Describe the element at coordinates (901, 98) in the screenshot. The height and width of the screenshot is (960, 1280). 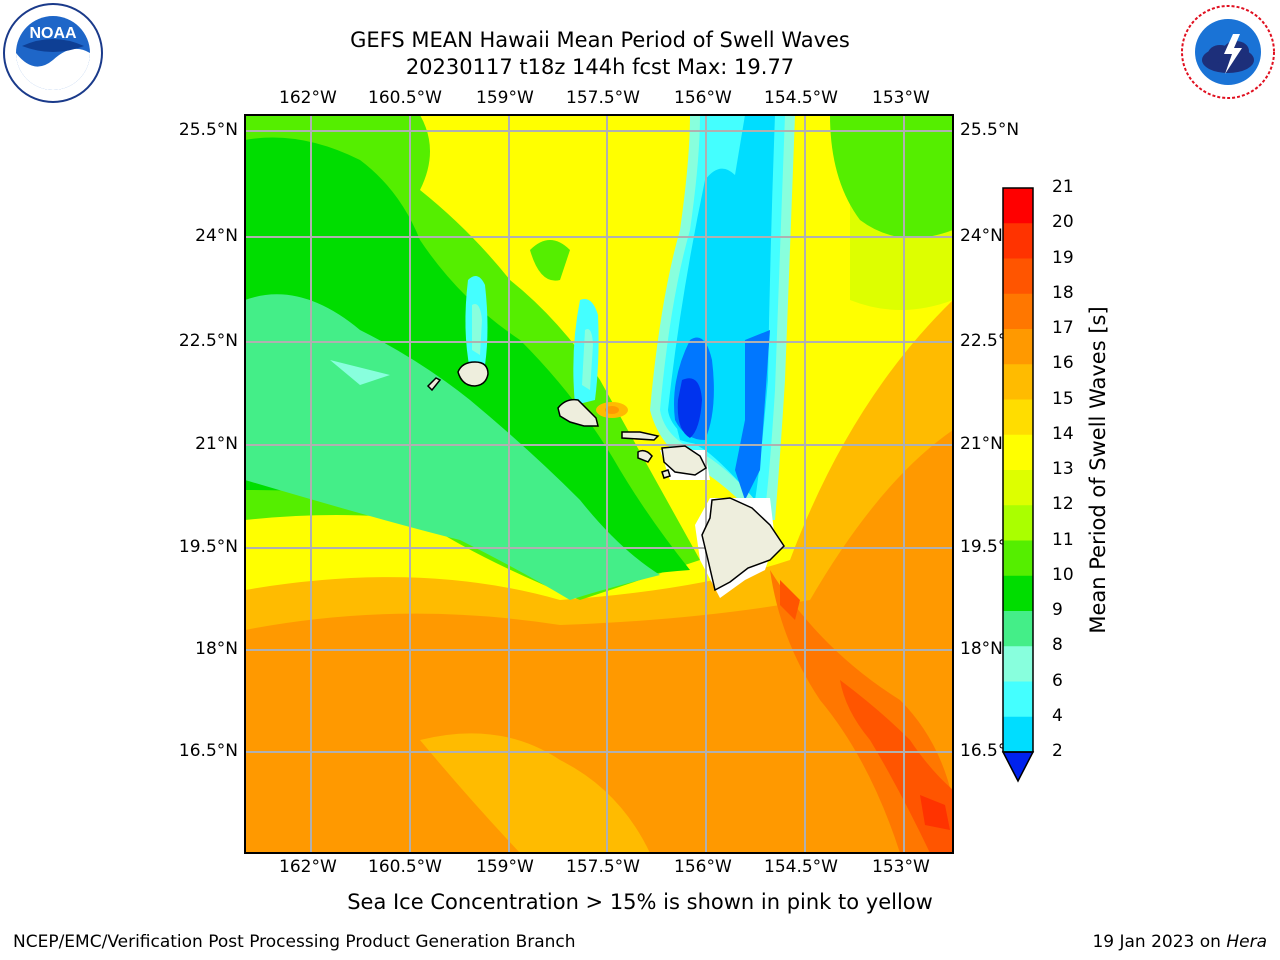
I see `lon-tick-top: 153°W` at that location.